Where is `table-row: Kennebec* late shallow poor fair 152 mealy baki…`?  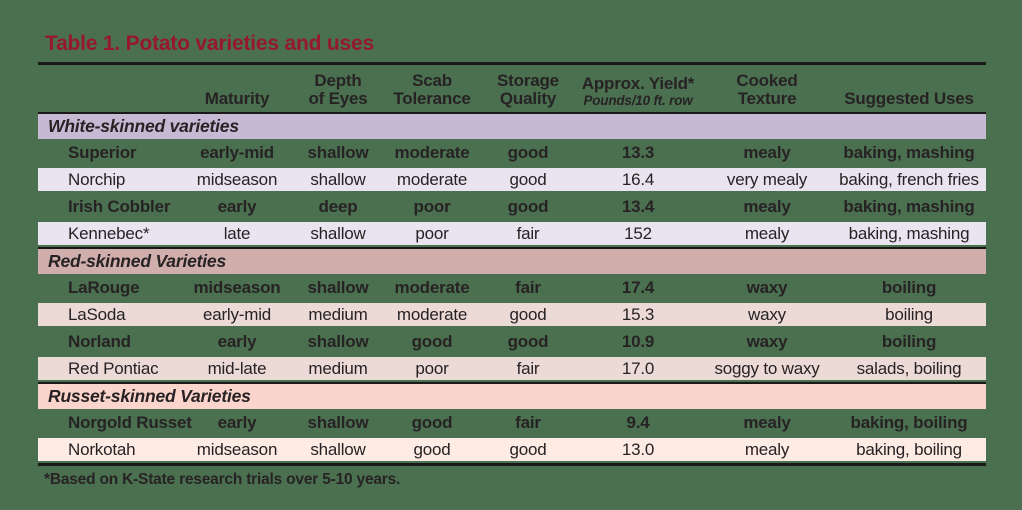 table-row: Kennebec* late shallow poor fair 152 mealy baki… is located at coordinates (512, 233).